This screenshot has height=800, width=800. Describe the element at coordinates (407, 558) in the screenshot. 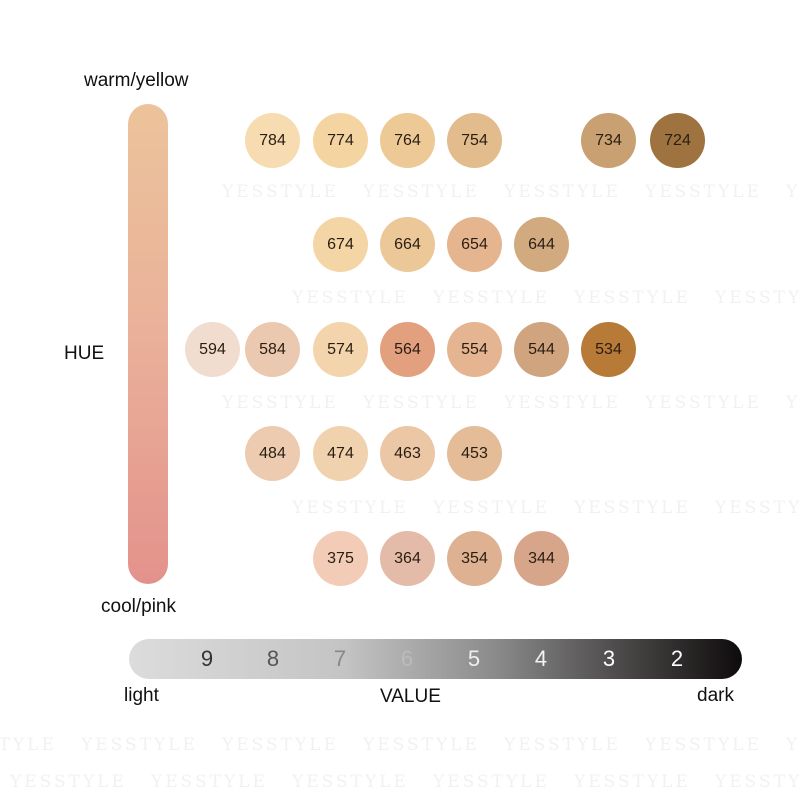

I see `shade-swatch-364: 364` at that location.